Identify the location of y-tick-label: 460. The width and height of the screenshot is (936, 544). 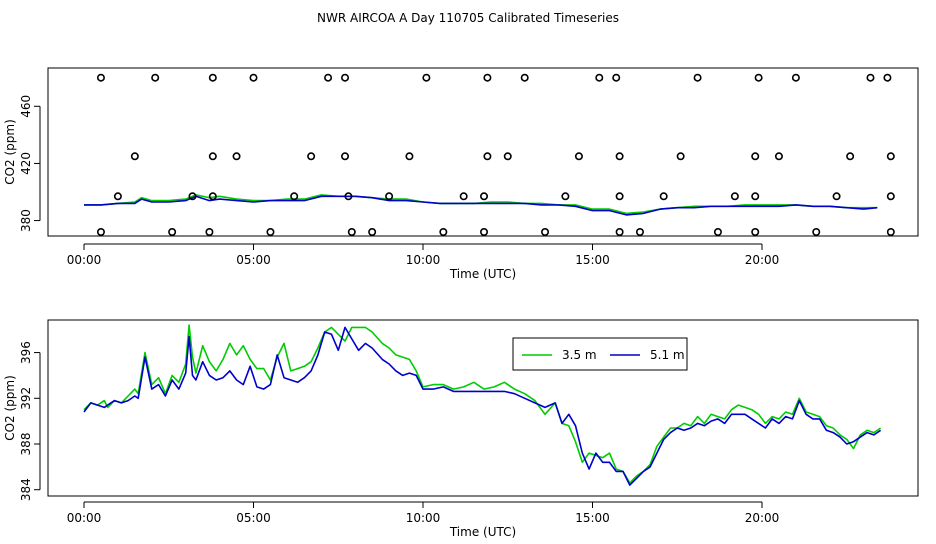
(26, 106).